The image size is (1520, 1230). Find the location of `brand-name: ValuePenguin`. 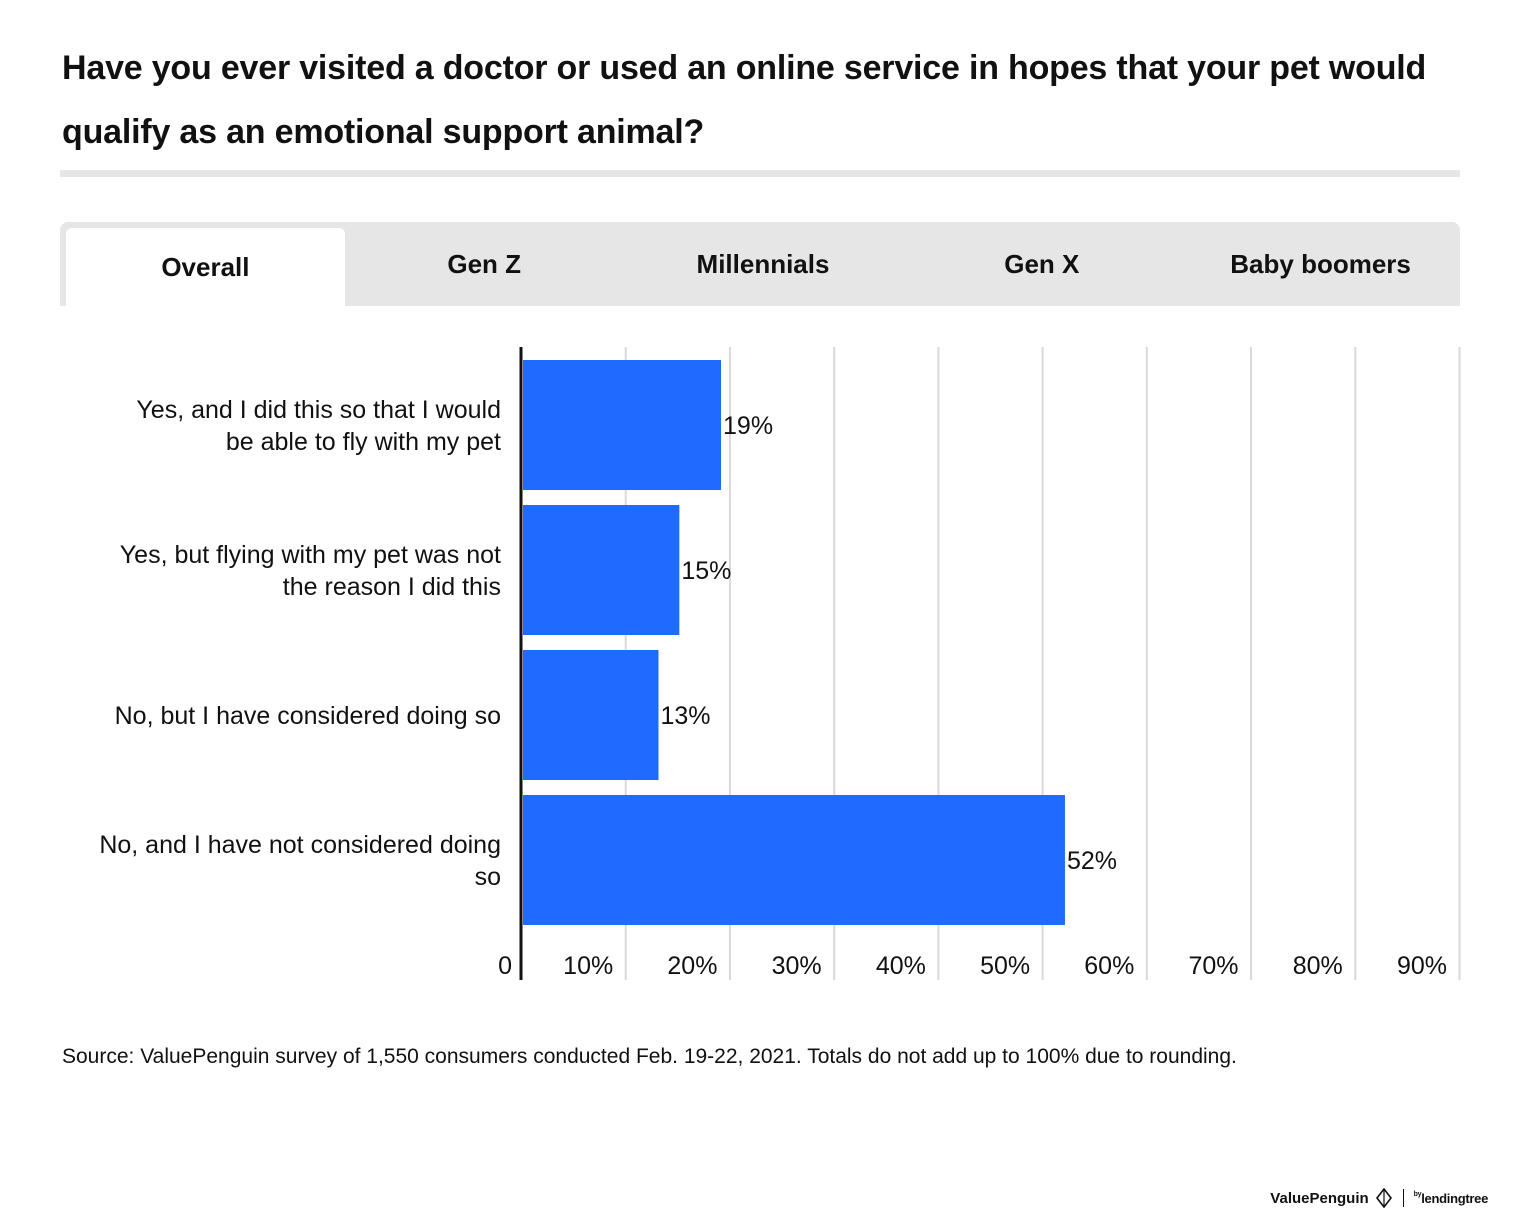

brand-name: ValuePenguin is located at coordinates (1319, 1198).